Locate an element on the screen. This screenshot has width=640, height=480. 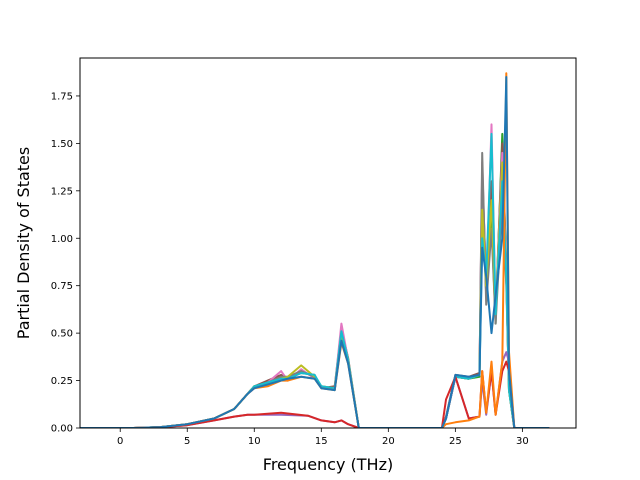
x-tick-label: 10 is located at coordinates (254, 441).